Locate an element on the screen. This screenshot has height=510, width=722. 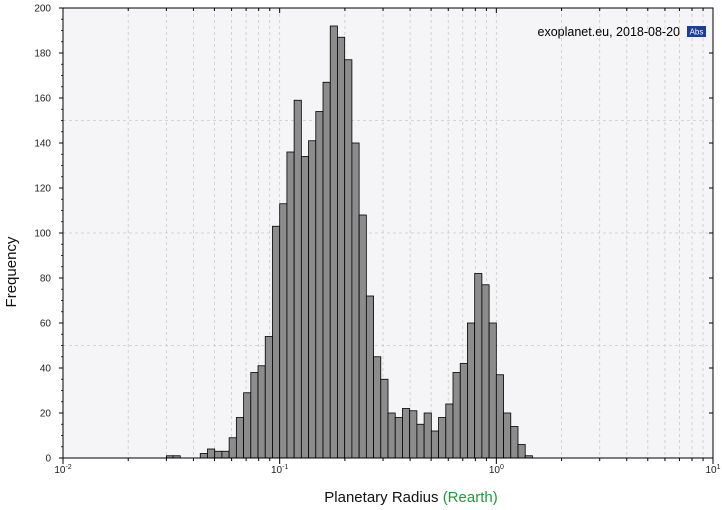
badge-label: Abs is located at coordinates (697, 32).